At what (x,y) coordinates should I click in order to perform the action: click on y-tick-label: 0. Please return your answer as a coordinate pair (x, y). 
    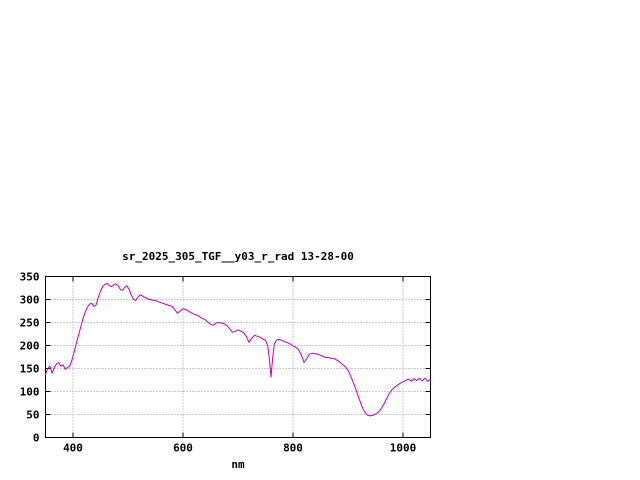
    Looking at the image, I should click on (36, 438).